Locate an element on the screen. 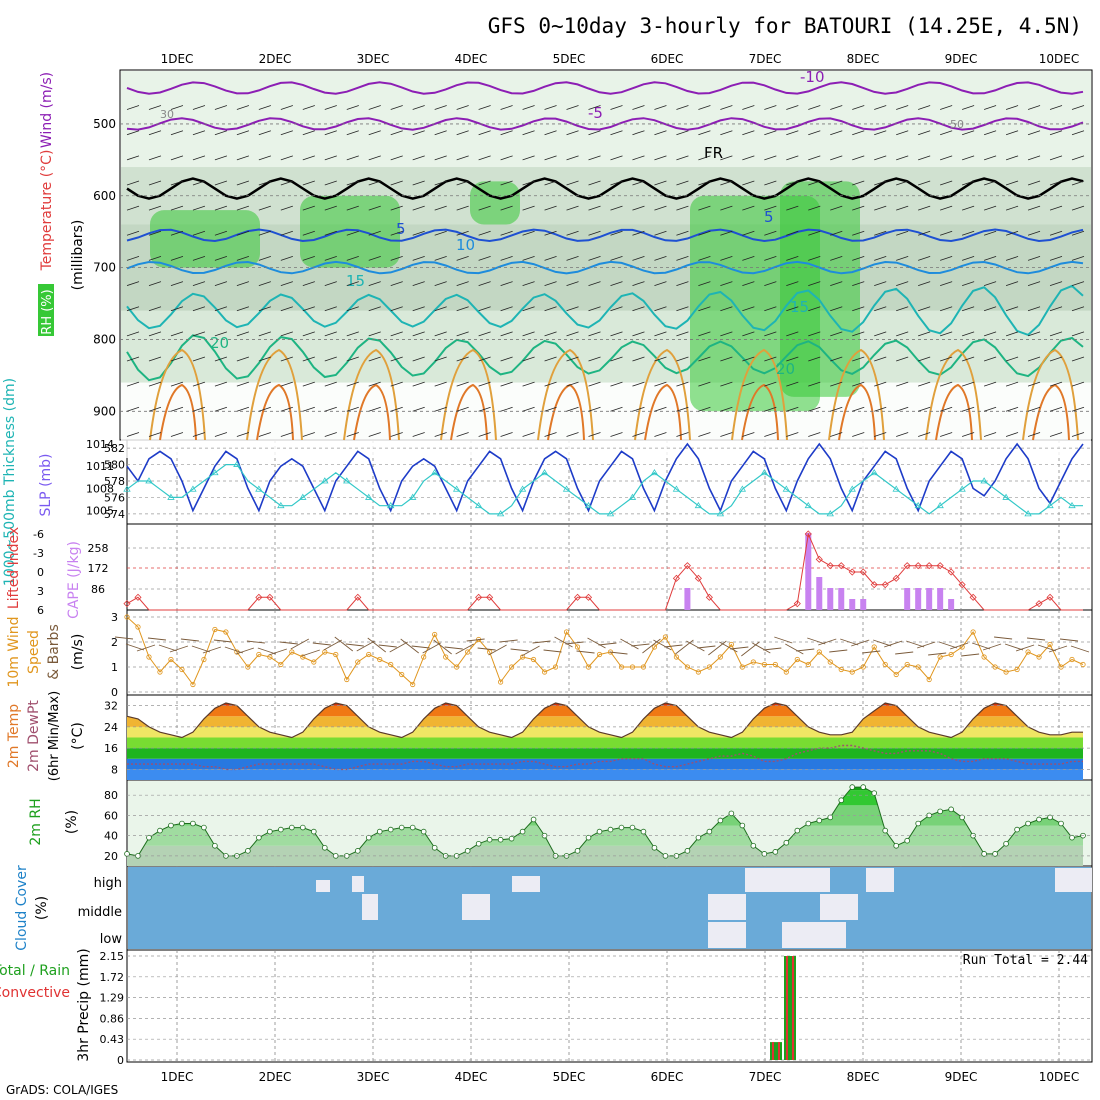 The image size is (1100, 1100). date-label-top: 7DEC is located at coordinates (765, 59).